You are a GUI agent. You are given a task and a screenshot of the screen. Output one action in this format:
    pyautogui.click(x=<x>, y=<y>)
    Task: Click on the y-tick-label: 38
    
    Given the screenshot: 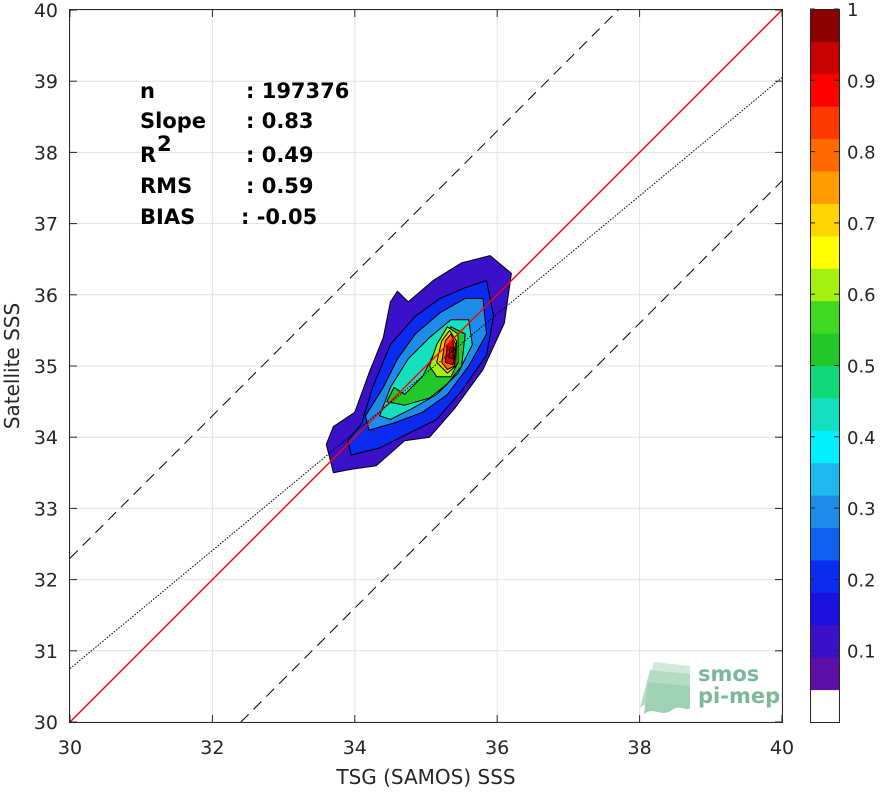 What is the action you would take?
    pyautogui.click(x=46, y=153)
    